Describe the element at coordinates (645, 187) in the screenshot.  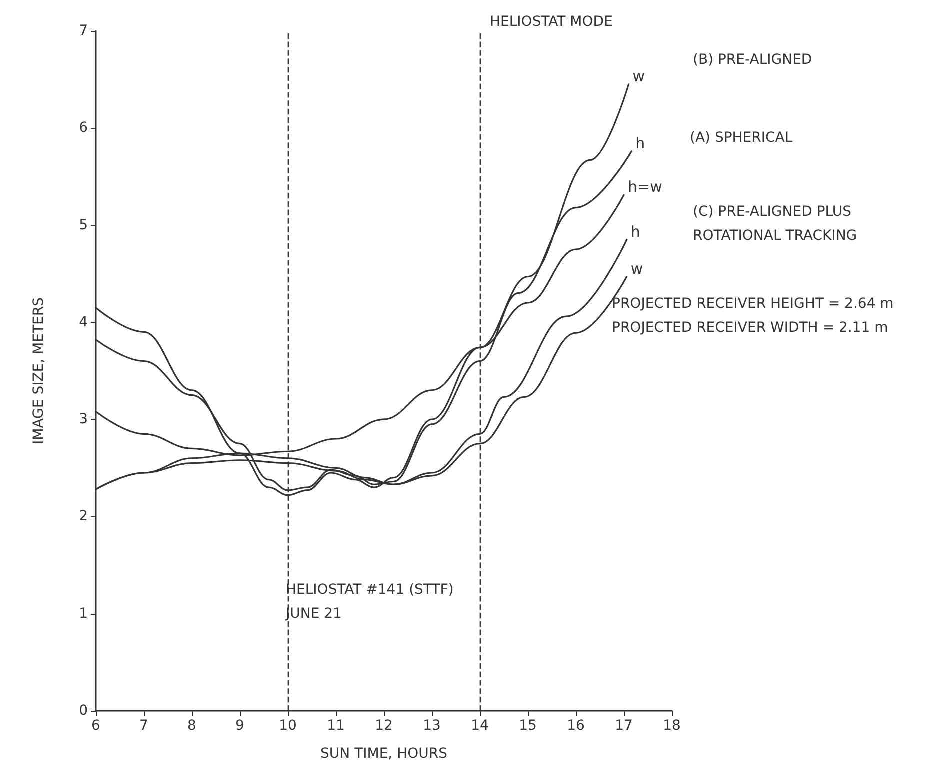
I see `series-label: h=w` at that location.